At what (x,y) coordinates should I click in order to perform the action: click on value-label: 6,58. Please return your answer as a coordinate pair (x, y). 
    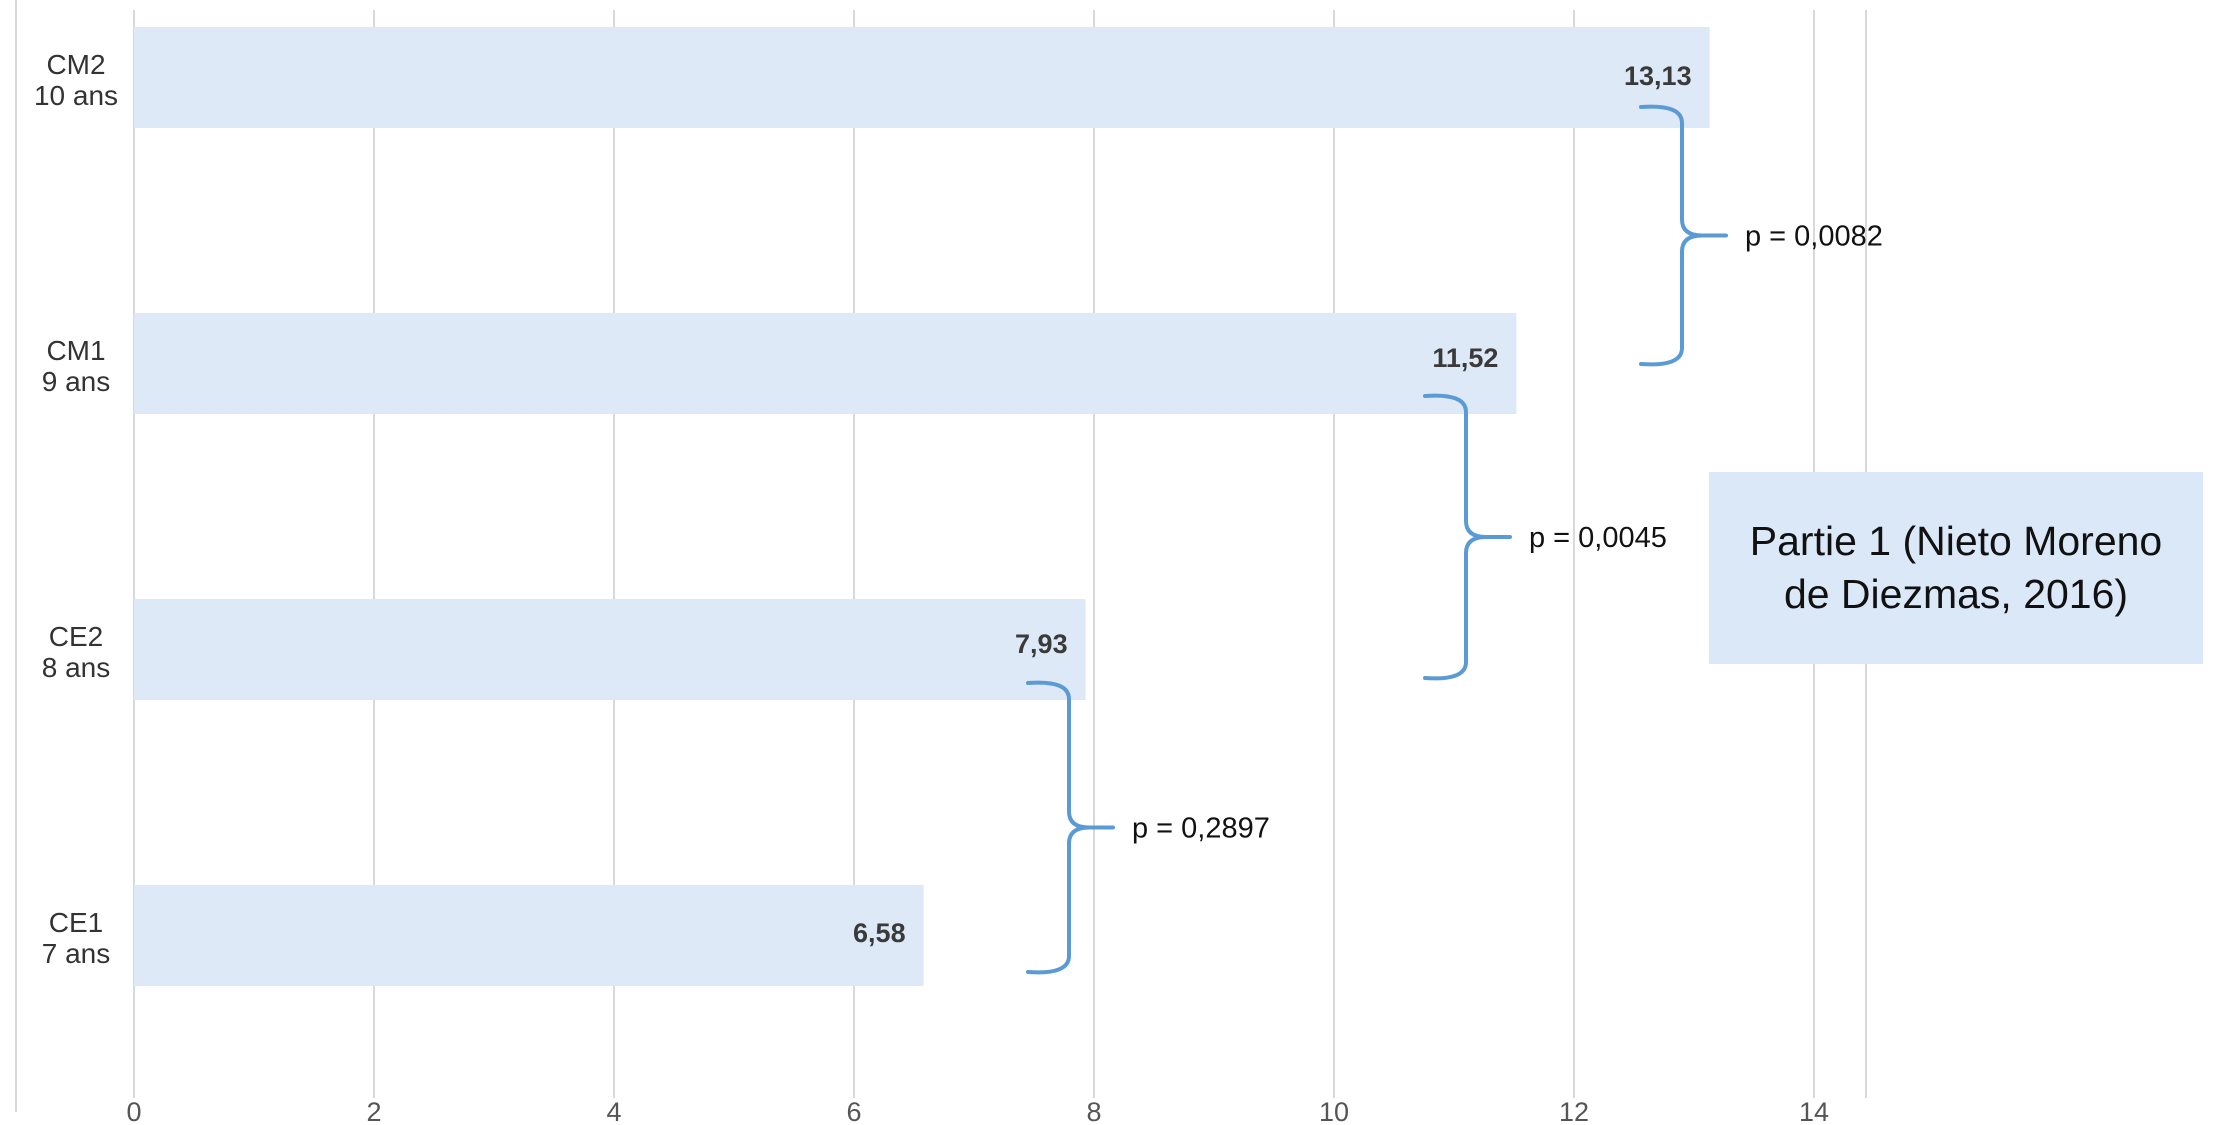
    Looking at the image, I should click on (879, 933).